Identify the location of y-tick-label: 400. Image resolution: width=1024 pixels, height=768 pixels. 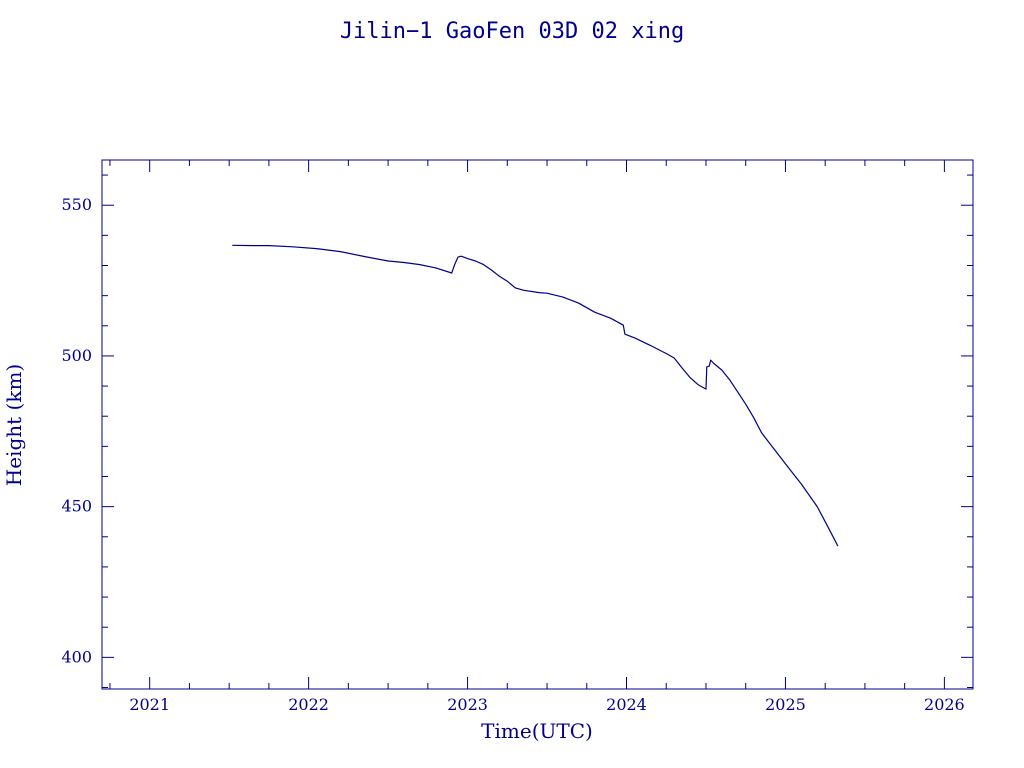
(76, 656).